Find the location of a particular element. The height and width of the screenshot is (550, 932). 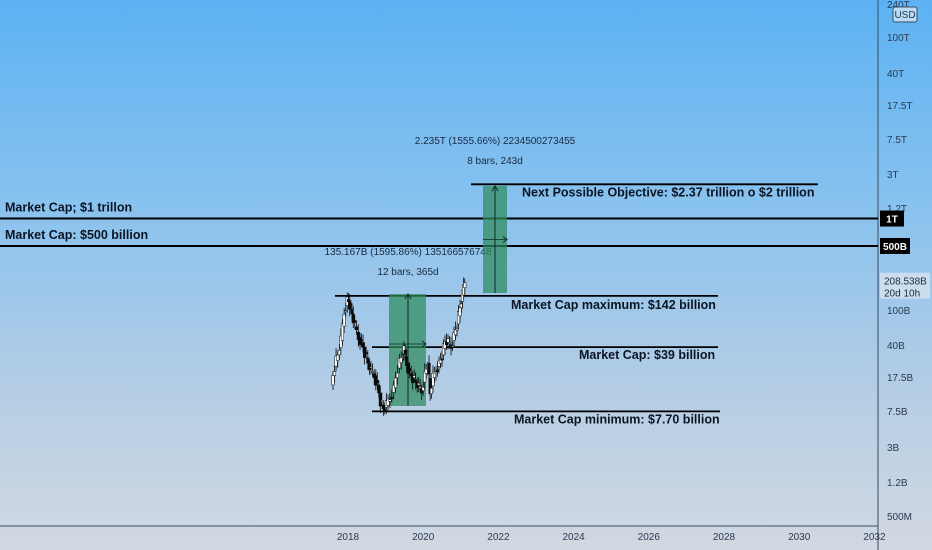

price-tick-label: 240T is located at coordinates (898, 5).